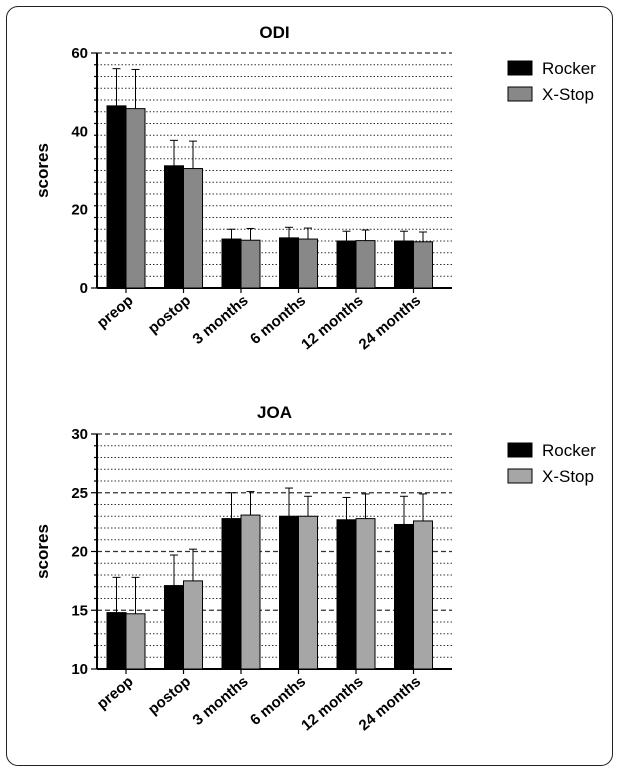 Image resolution: width=621 pixels, height=766 pixels. What do you see at coordinates (84, 288) in the screenshot?
I see `y-tick-label: 0` at bounding box center [84, 288].